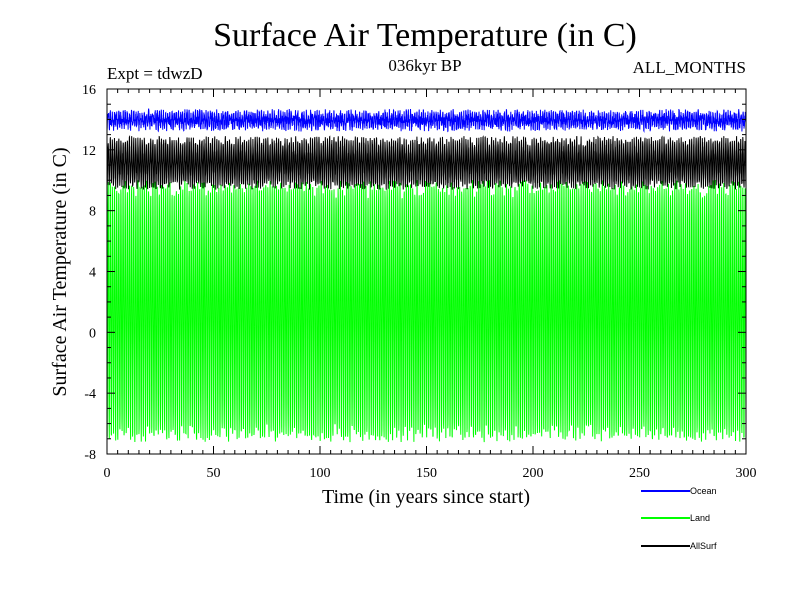  What do you see at coordinates (426, 121) in the screenshot?
I see `series-line-ocean` at bounding box center [426, 121].